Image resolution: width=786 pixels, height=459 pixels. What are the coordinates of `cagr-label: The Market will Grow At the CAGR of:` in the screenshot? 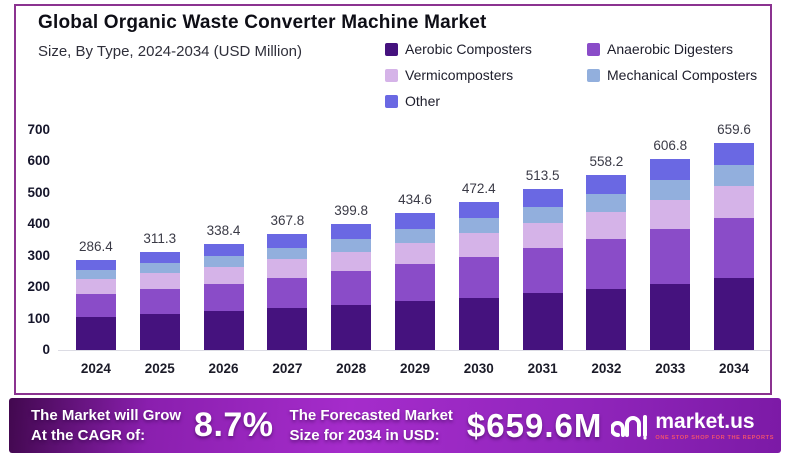 It's located at (106, 425).